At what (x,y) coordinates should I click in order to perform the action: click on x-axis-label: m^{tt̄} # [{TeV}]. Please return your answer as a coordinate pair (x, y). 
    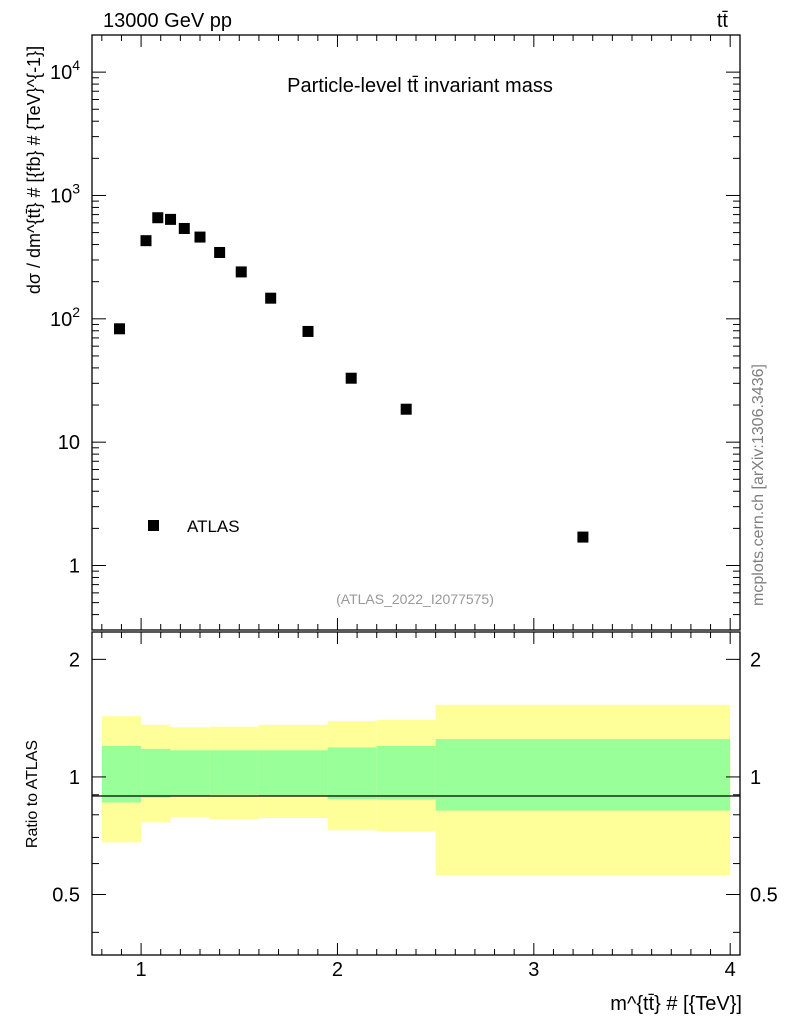
    Looking at the image, I should click on (676, 1004).